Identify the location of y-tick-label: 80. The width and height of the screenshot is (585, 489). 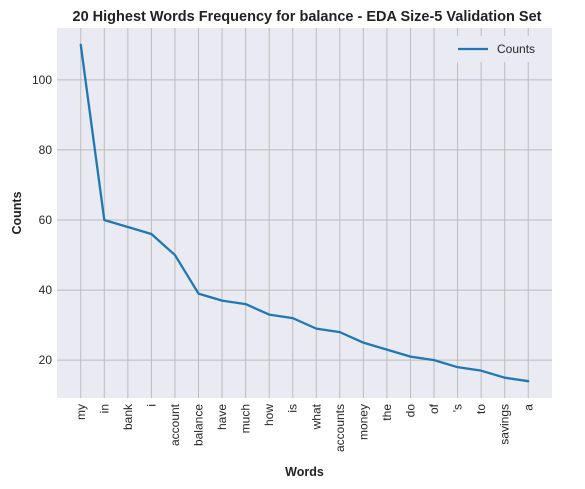
(46, 150).